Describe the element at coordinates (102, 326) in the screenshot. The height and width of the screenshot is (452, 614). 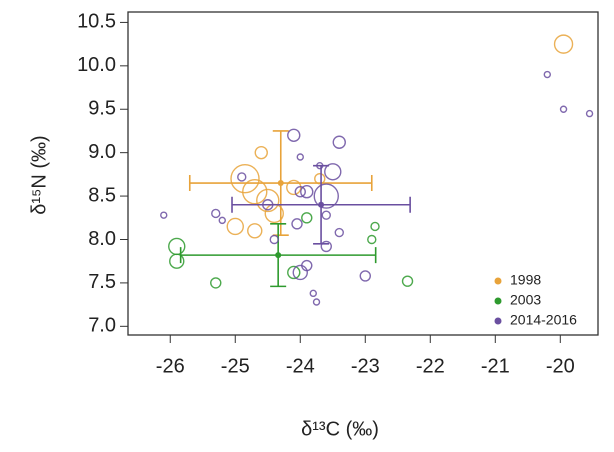
I see `y-tick-label: 7.0` at that location.